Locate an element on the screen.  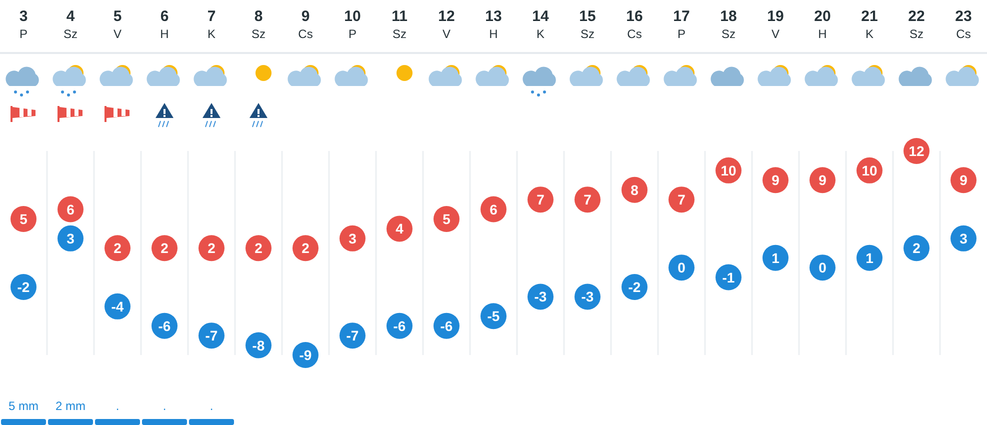
x-tick-label: 21 K is located at coordinates (869, 24).